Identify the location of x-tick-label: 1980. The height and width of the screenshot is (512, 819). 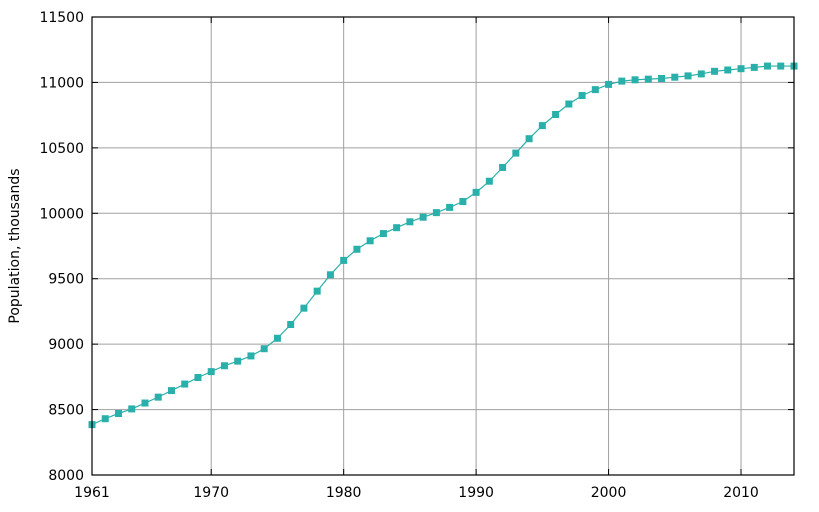
(344, 493).